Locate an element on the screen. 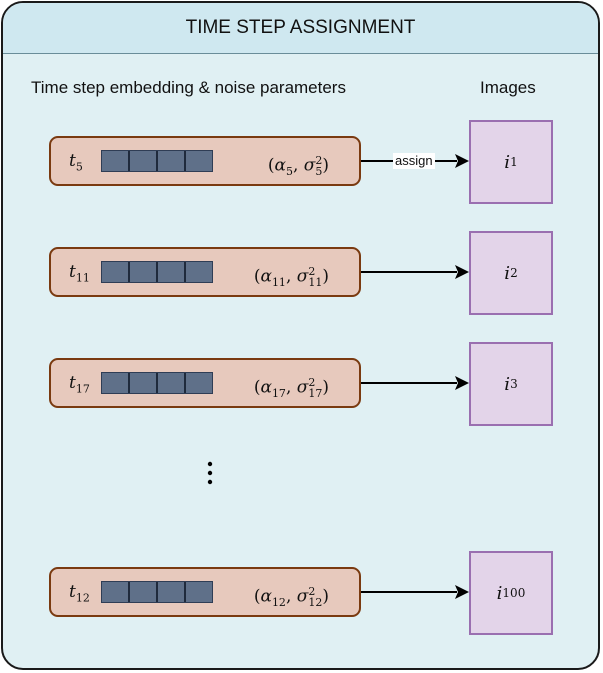 Image resolution: width=603 pixels, height=673 pixels. vertical-ellipsis-icon is located at coordinates (210, 473).